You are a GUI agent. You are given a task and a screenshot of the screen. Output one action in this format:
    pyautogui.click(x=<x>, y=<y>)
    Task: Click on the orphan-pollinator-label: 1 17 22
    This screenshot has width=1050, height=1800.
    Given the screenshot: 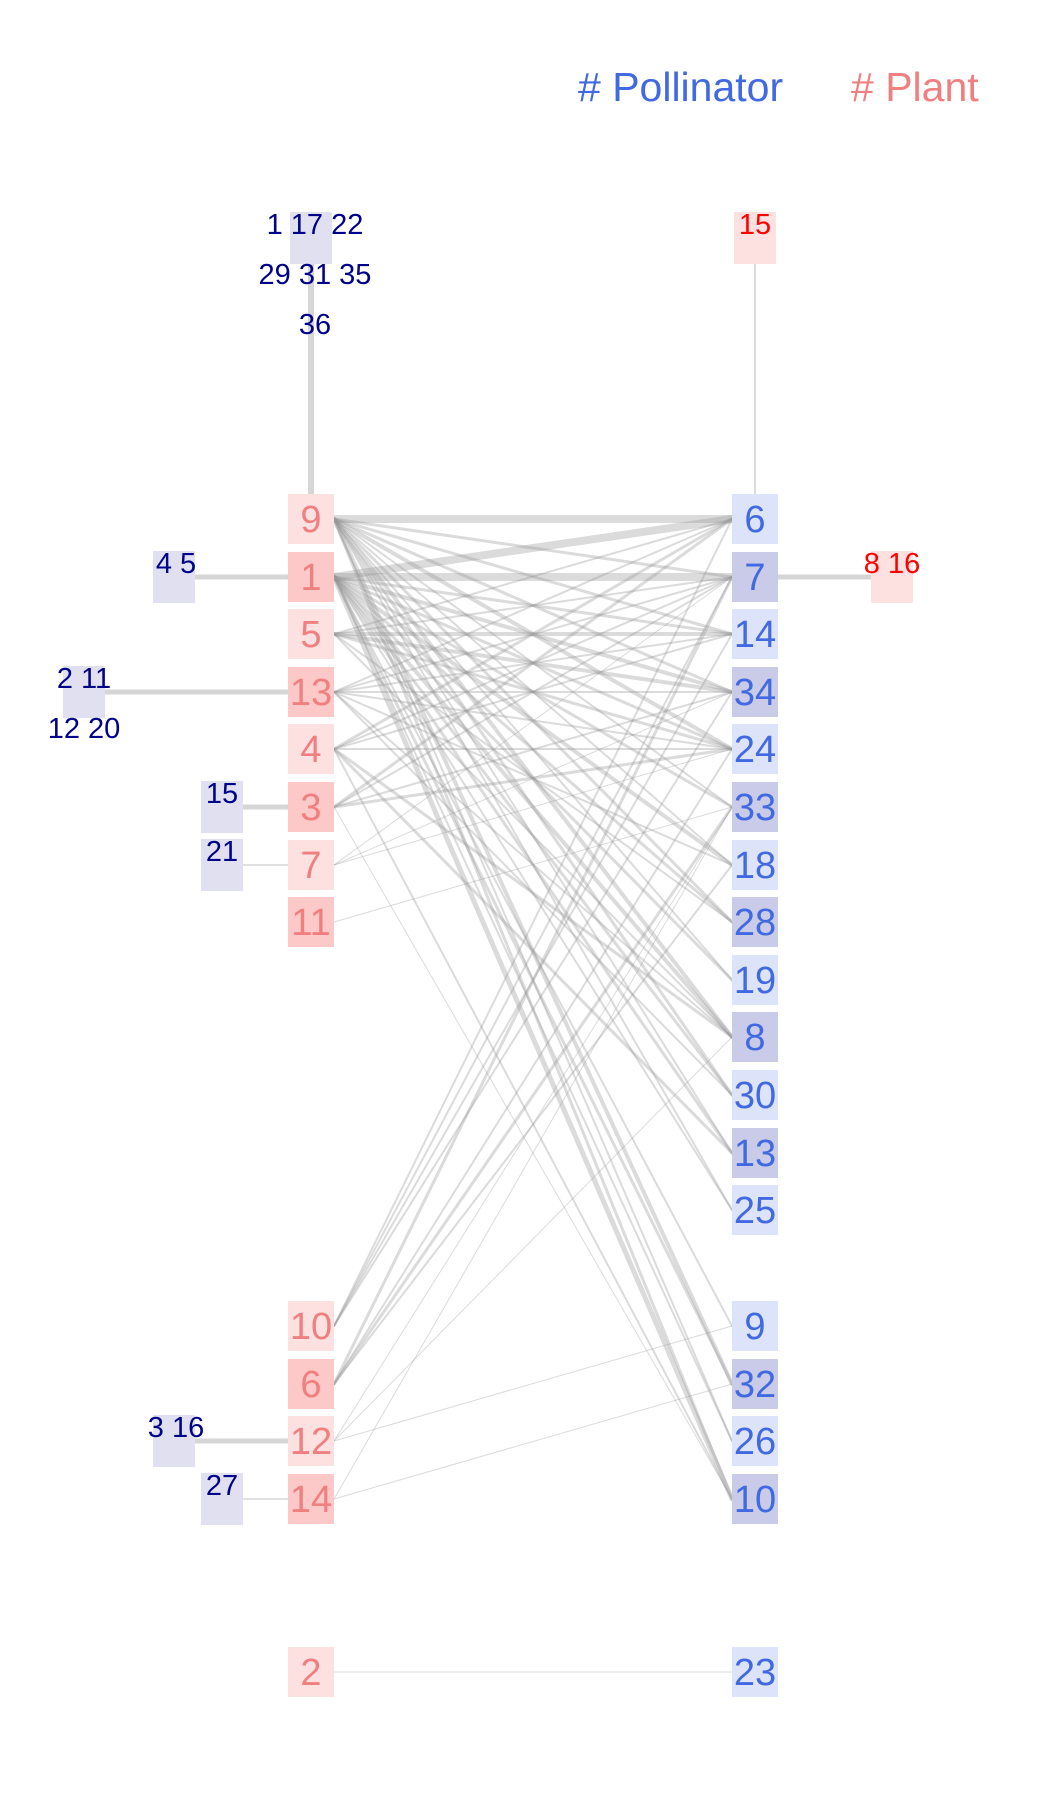 What is the action you would take?
    pyautogui.click(x=315, y=225)
    